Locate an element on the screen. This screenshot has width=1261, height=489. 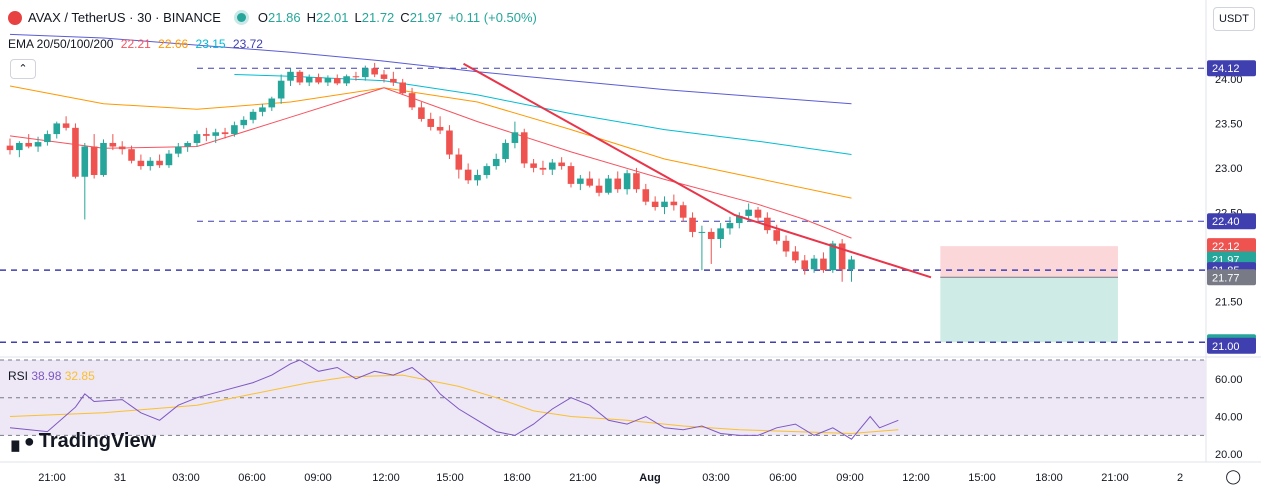
price-label: 22.40 is located at coordinates (1226, 222).